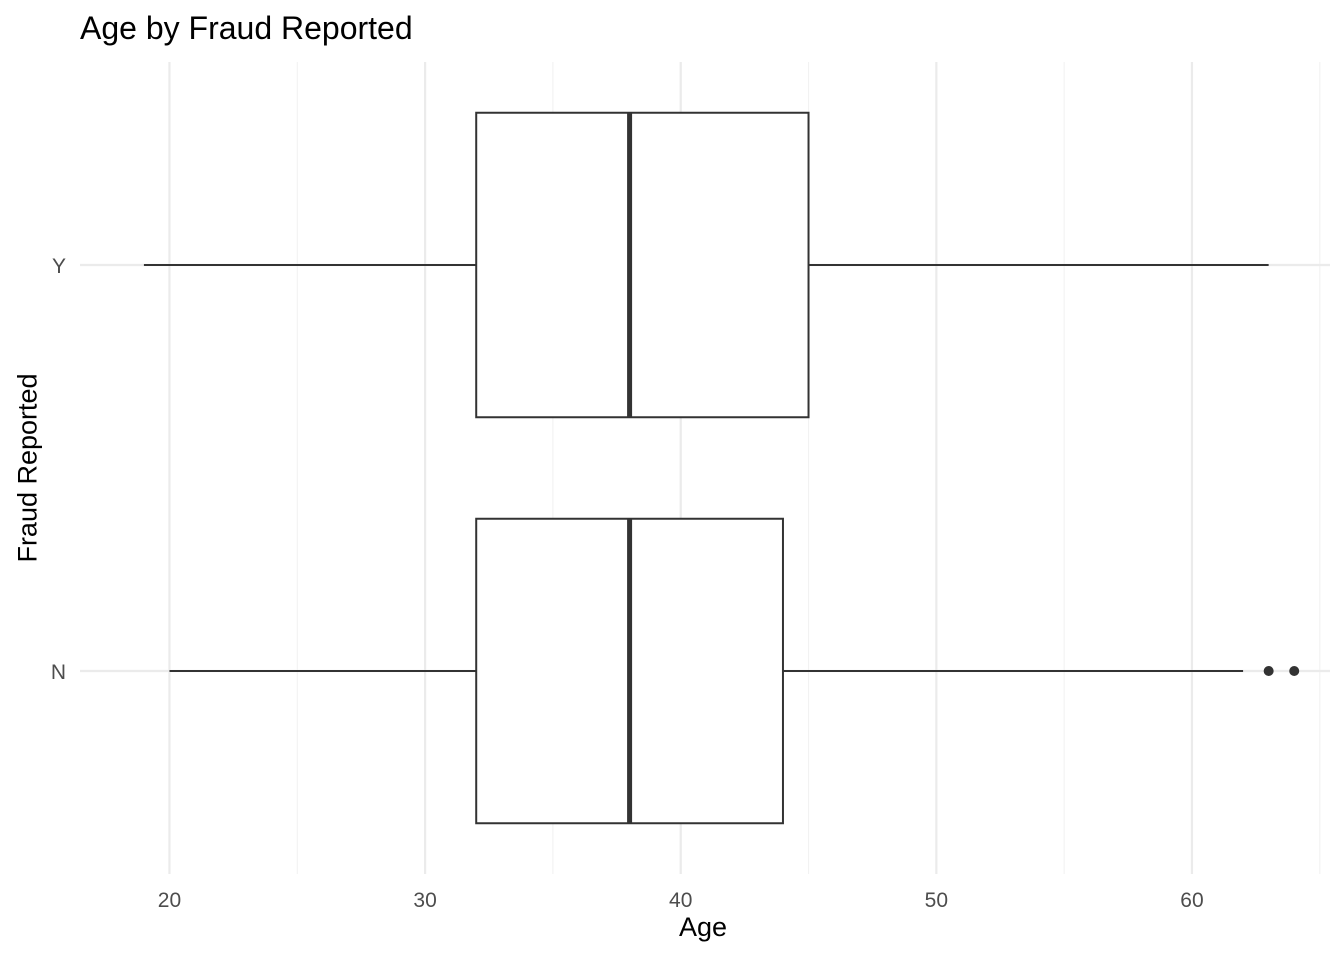  Describe the element at coordinates (59, 266) in the screenshot. I see `y-tick-label: Y` at that location.